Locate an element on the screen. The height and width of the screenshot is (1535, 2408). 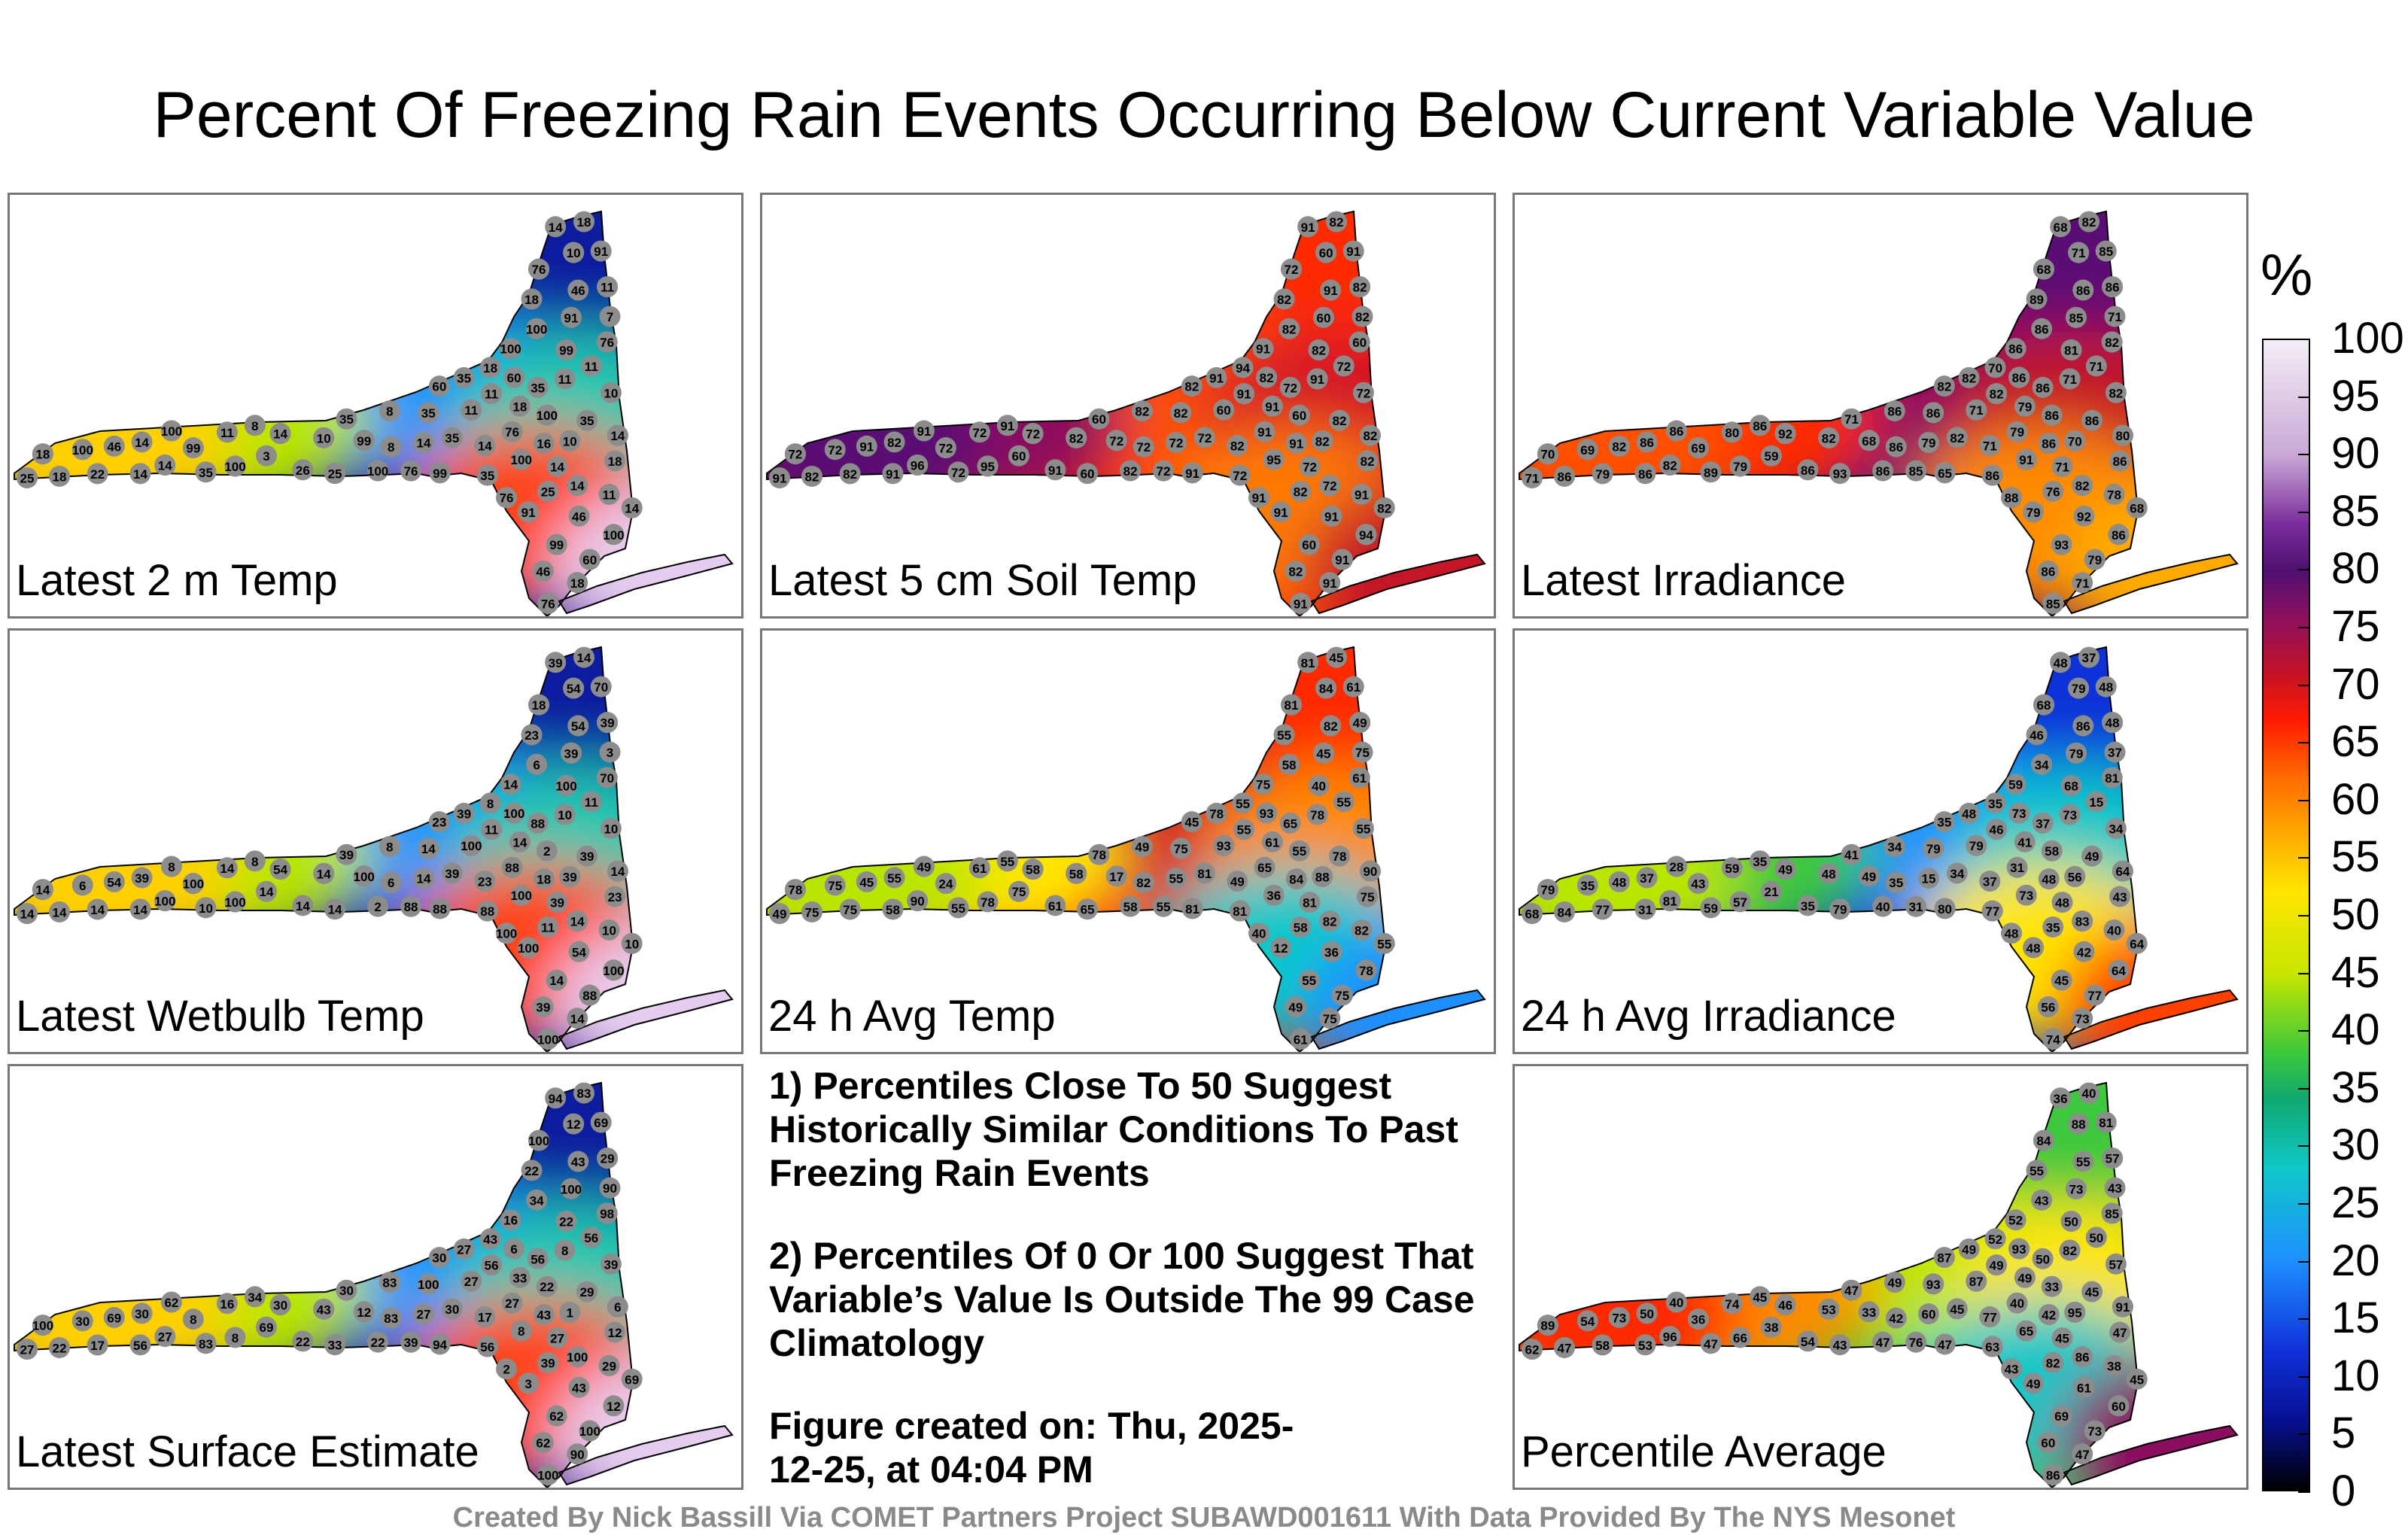
station-value: 24 is located at coordinates (945, 884).